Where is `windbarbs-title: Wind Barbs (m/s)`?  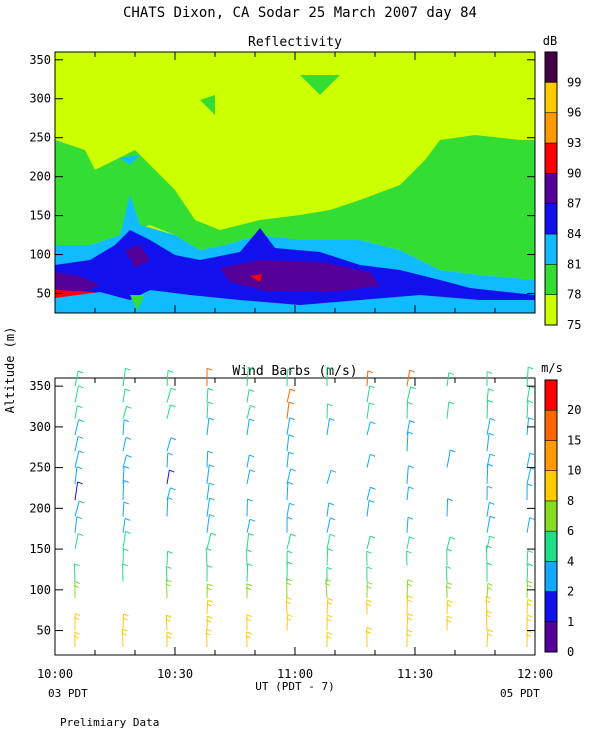
windbarbs-title: Wind Barbs (m/s) is located at coordinates (294, 371).